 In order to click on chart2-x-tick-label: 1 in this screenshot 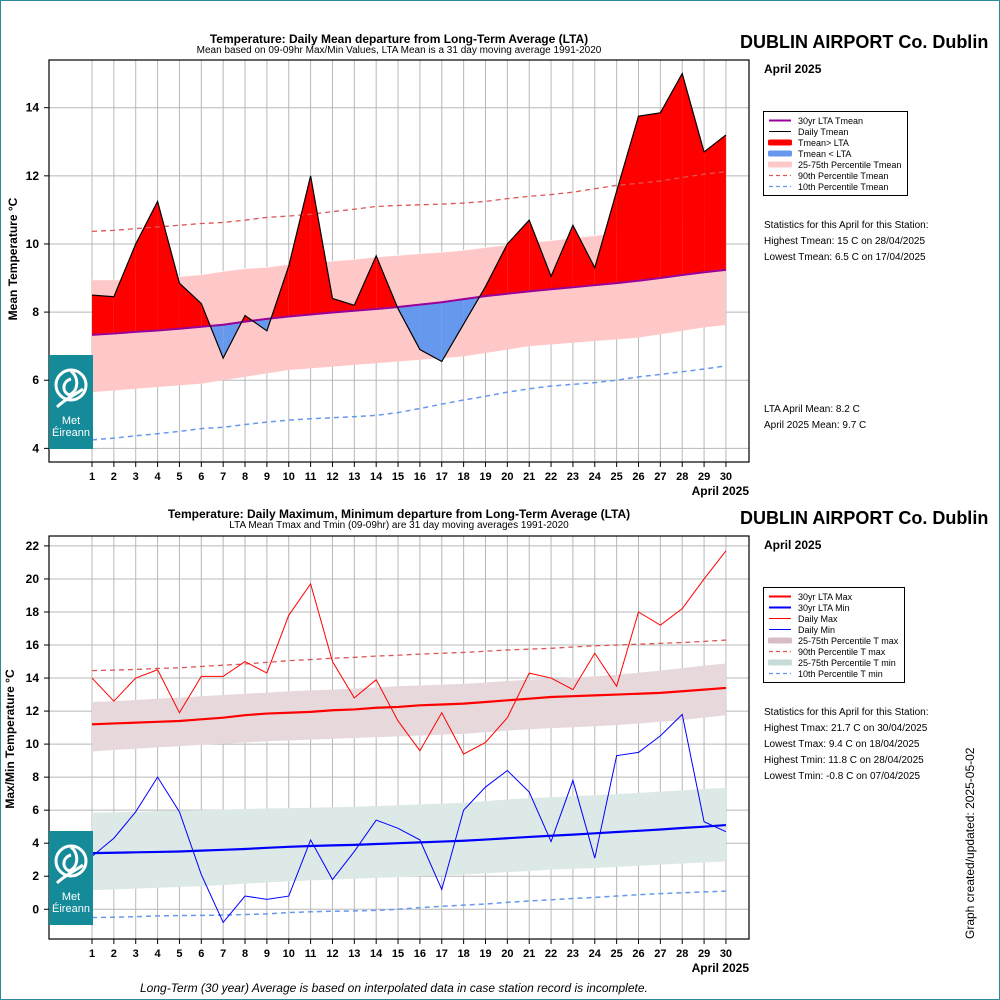, I will do `click(92, 954)`.